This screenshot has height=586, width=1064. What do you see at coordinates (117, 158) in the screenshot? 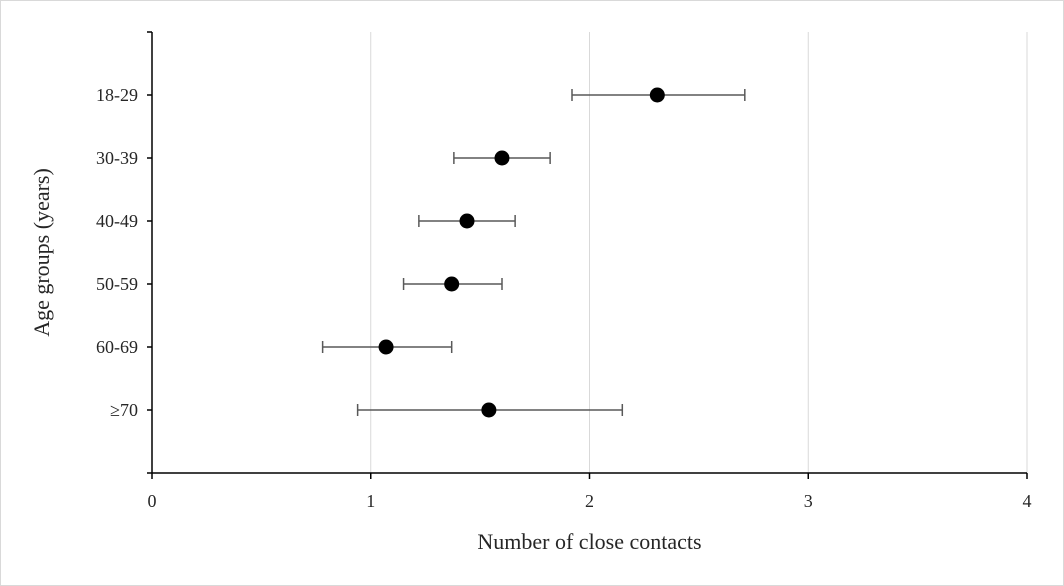
I see `y-tick-label: 30-39` at bounding box center [117, 158].